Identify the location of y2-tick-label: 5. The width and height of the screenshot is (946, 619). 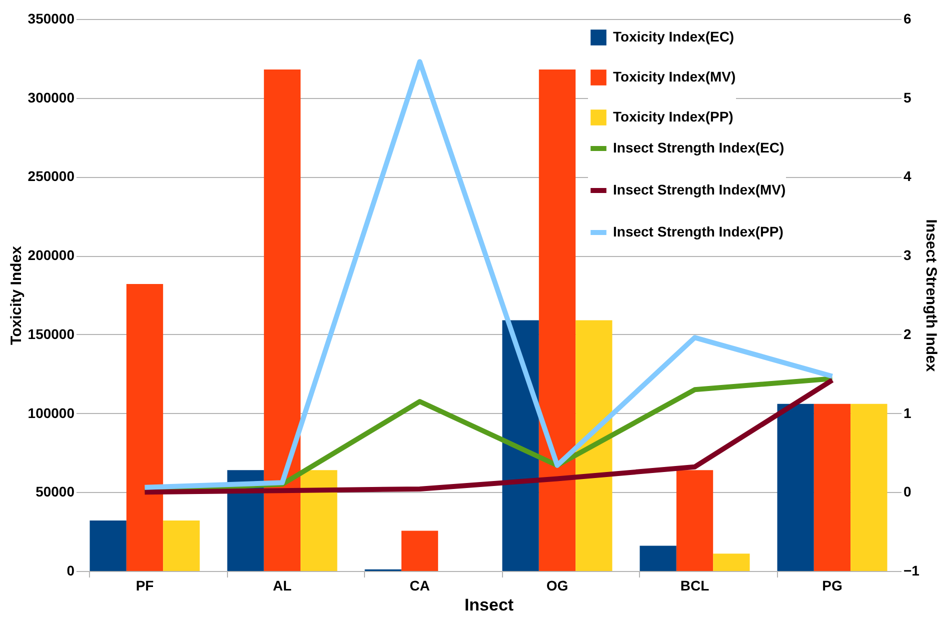
(908, 97).